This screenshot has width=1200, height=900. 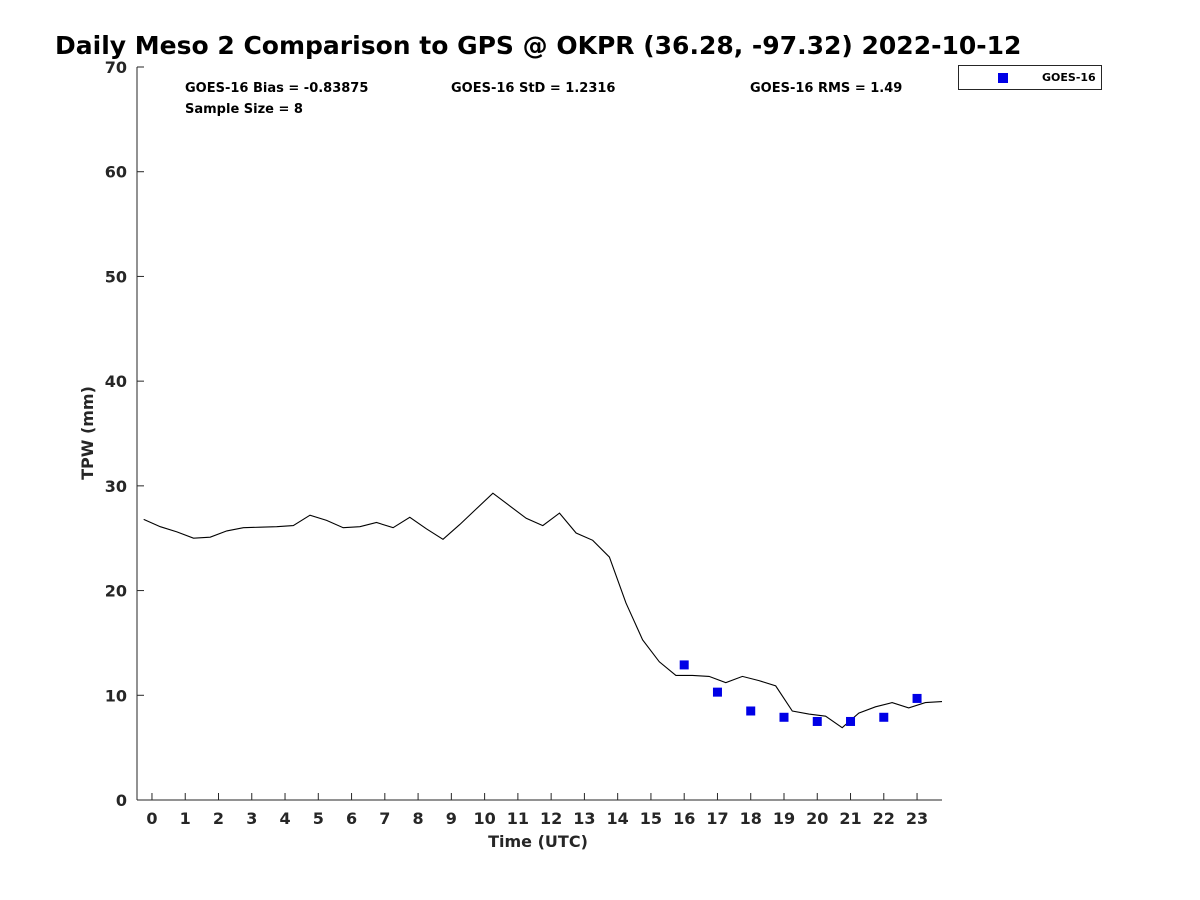 I want to click on x-tick-label: 14, so click(x=618, y=818).